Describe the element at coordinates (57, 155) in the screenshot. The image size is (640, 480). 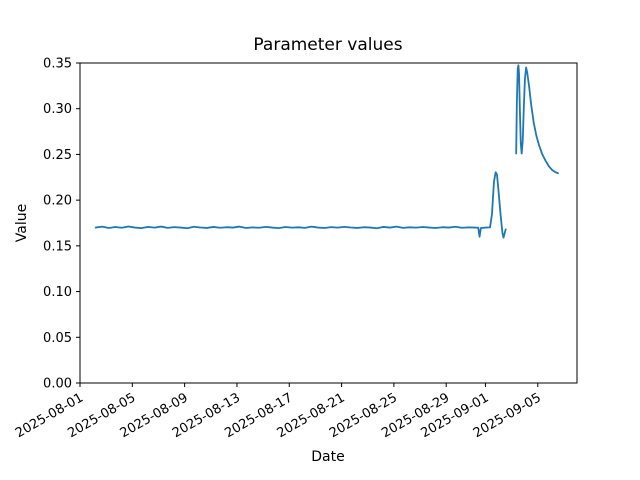
I see `y-tick-label: 0.25` at that location.